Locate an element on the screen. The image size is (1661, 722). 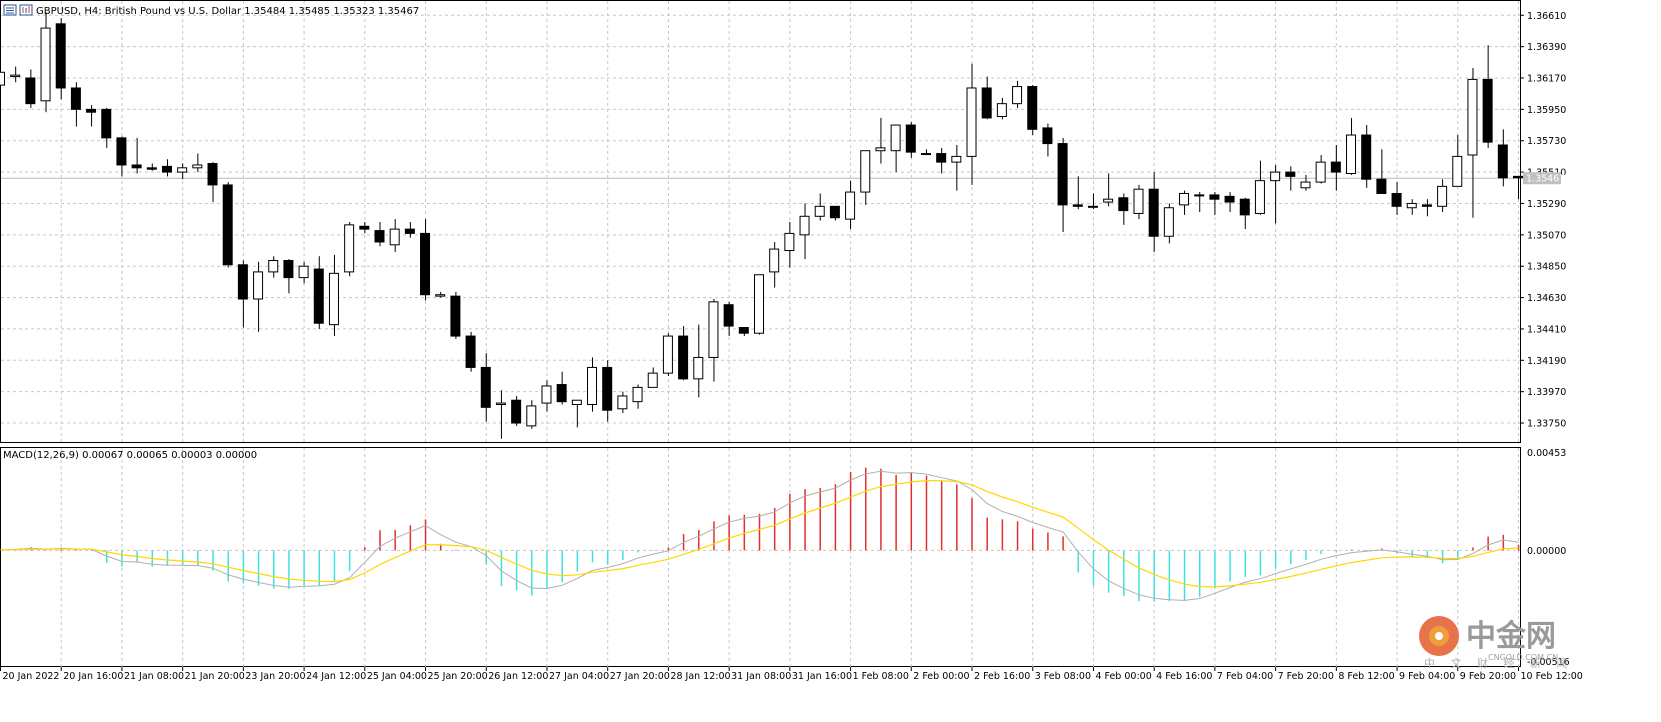
macd-axis: 0.00453 0.00000 -0.00516 is located at coordinates (1548, 558).